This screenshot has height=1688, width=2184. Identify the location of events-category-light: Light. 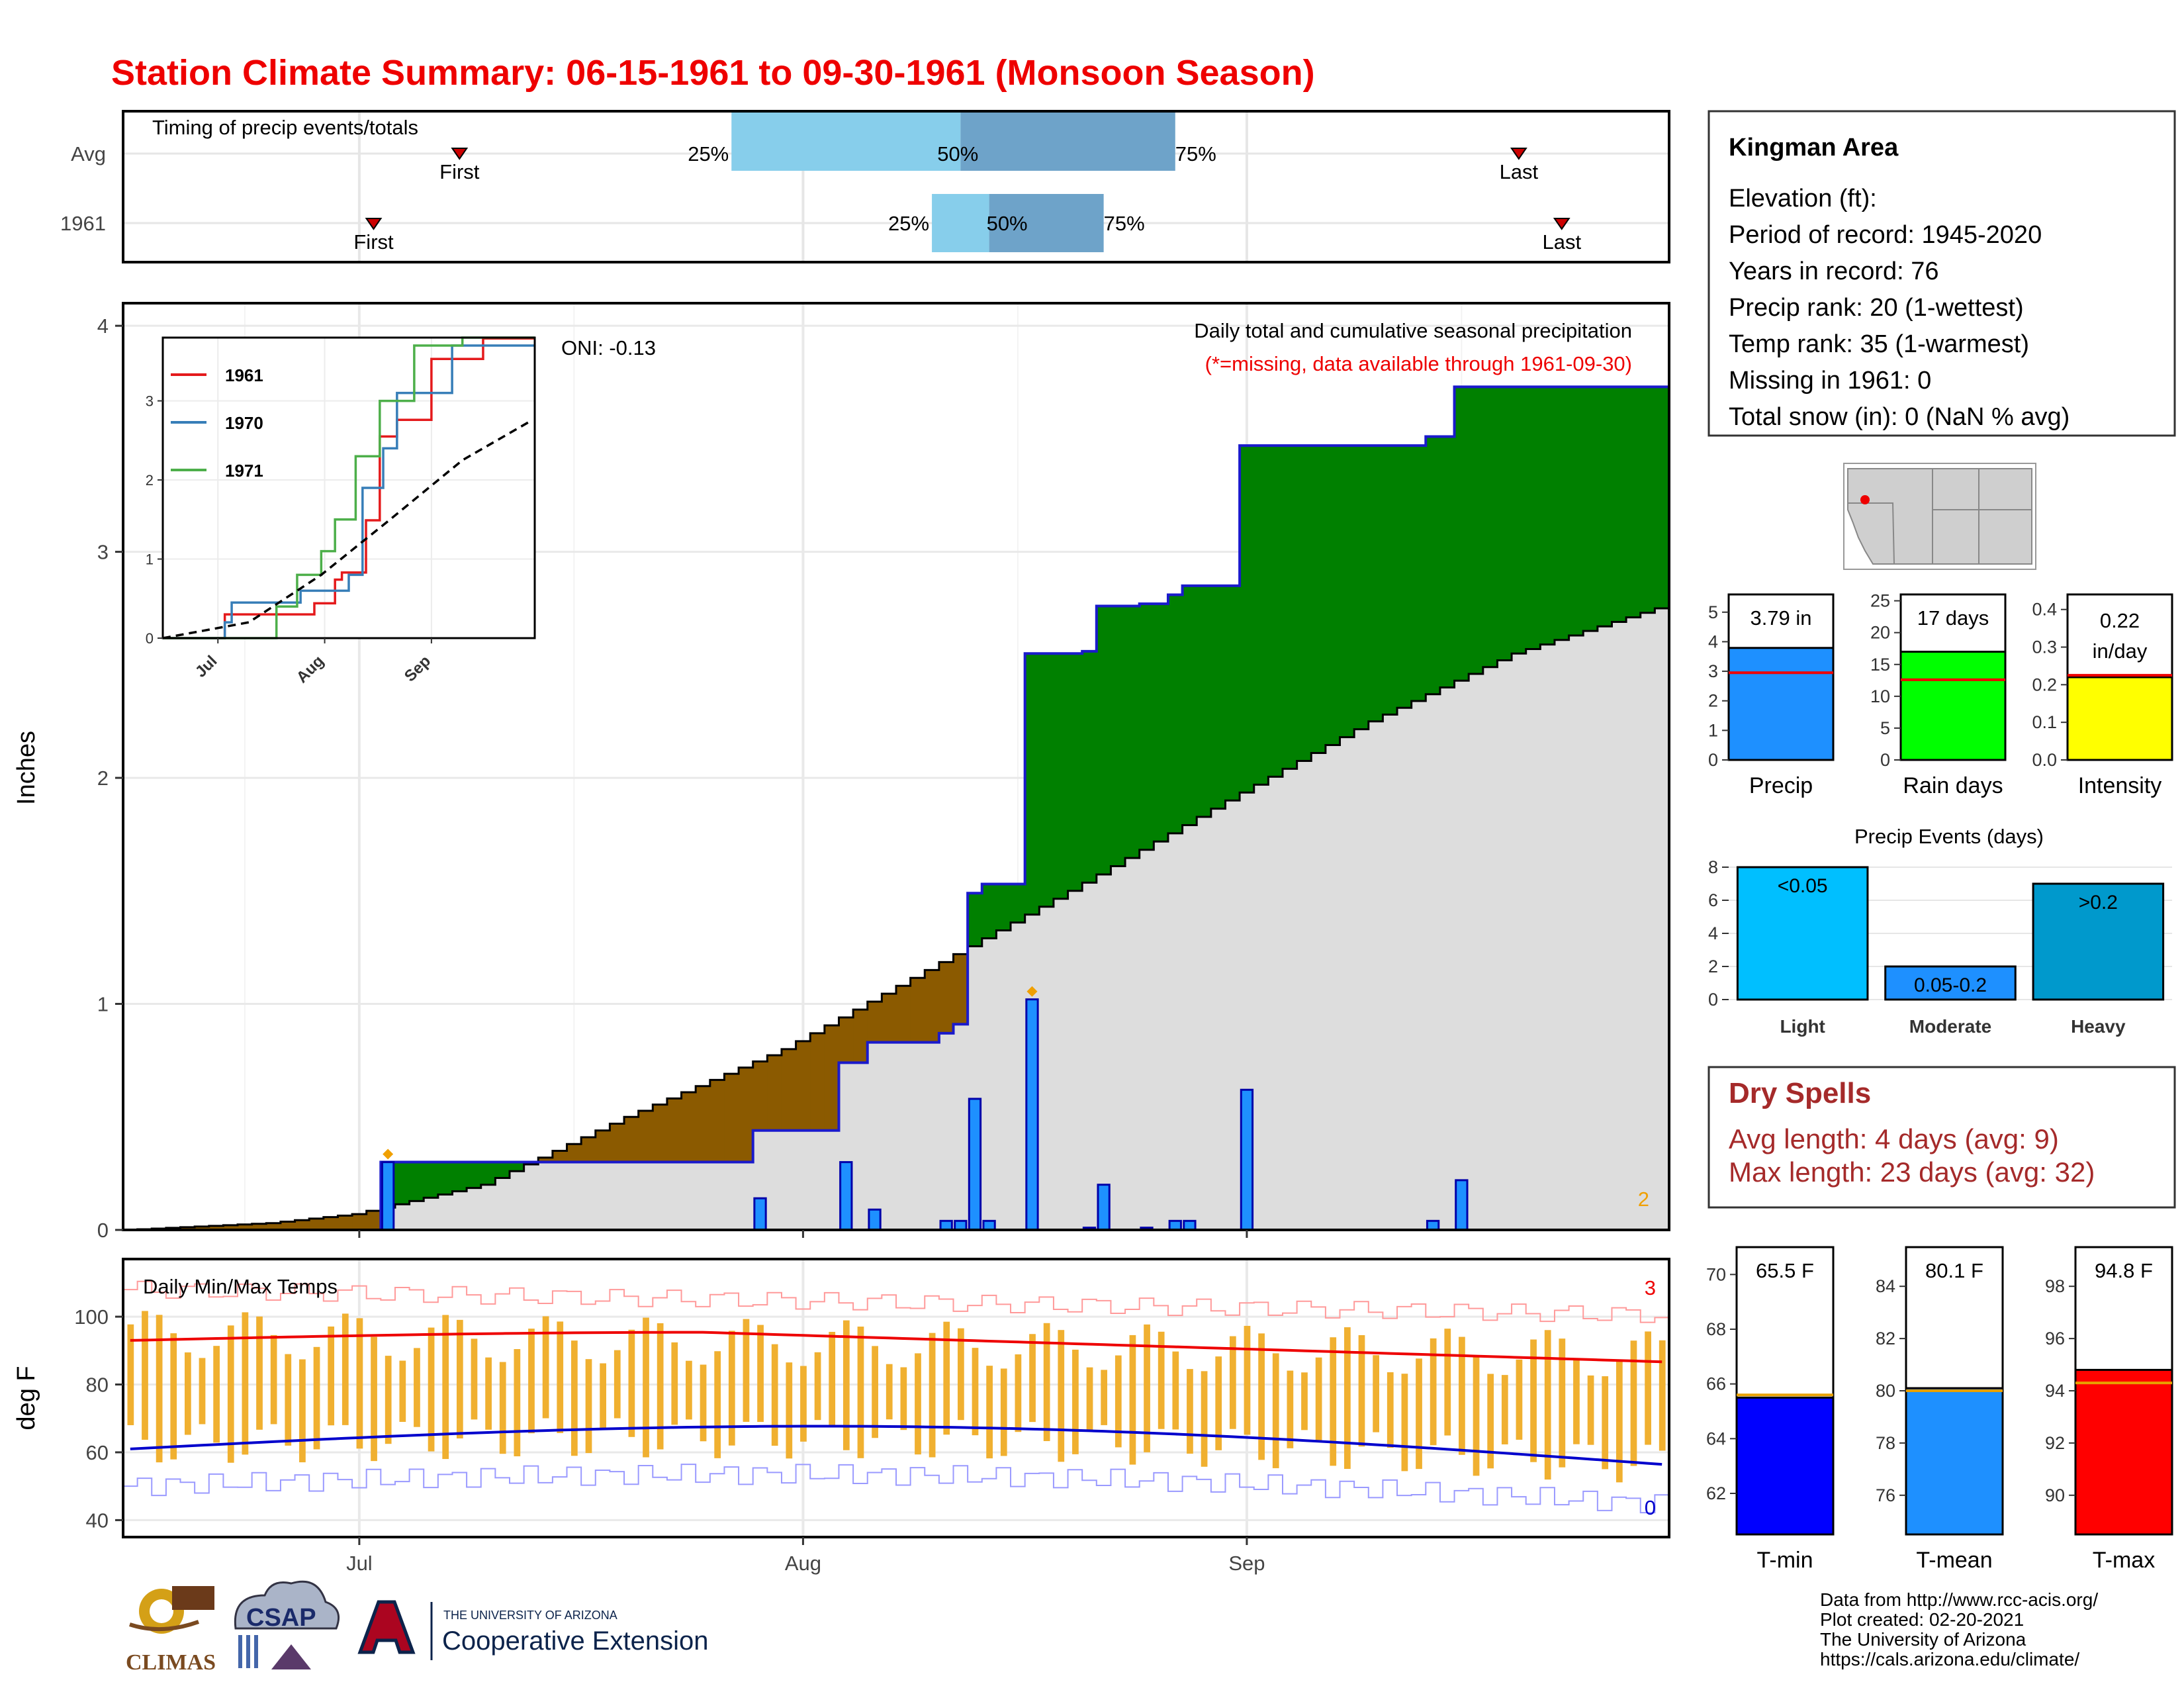
(1803, 1026).